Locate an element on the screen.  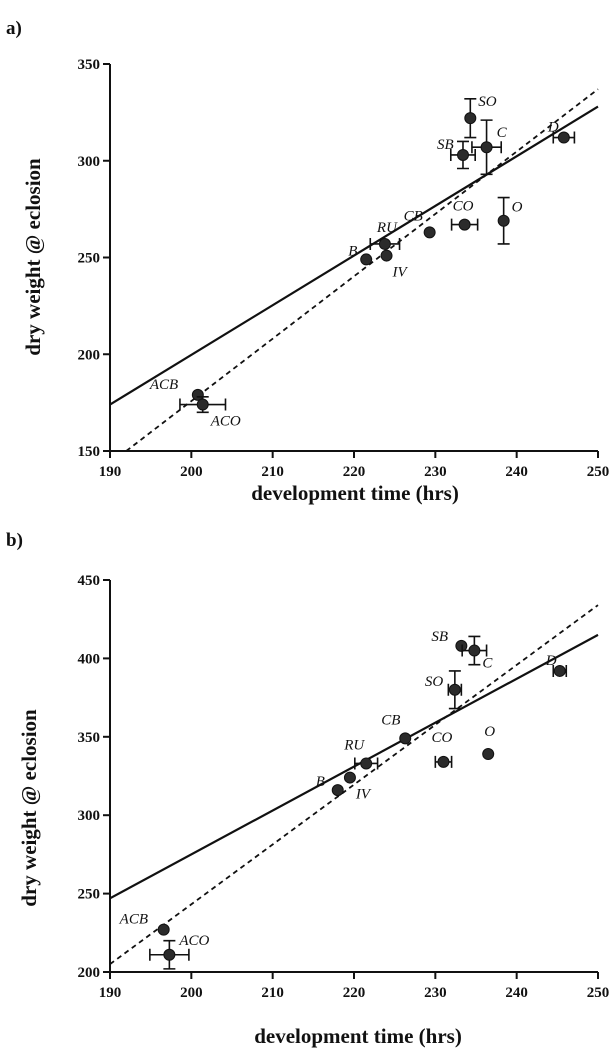
panel-b-x-axis-title: development time (hrs) is located at coordinates (358, 1036).